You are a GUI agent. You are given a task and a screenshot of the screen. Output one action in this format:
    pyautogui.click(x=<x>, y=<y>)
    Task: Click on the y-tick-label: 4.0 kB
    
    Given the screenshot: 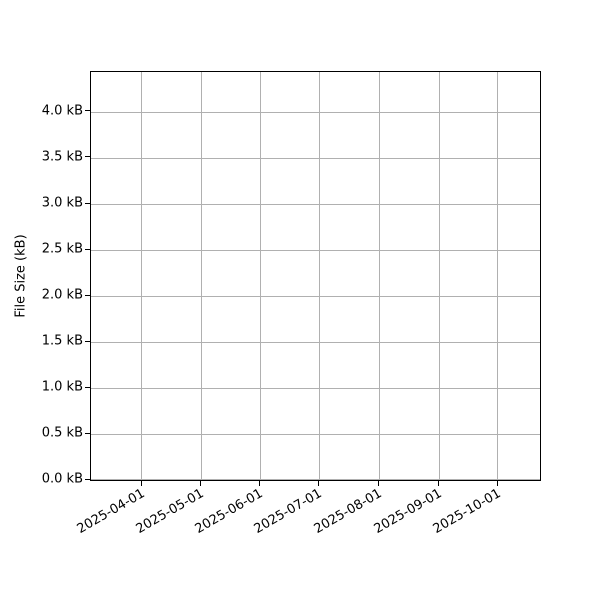 What is the action you would take?
    pyautogui.click(x=62, y=111)
    